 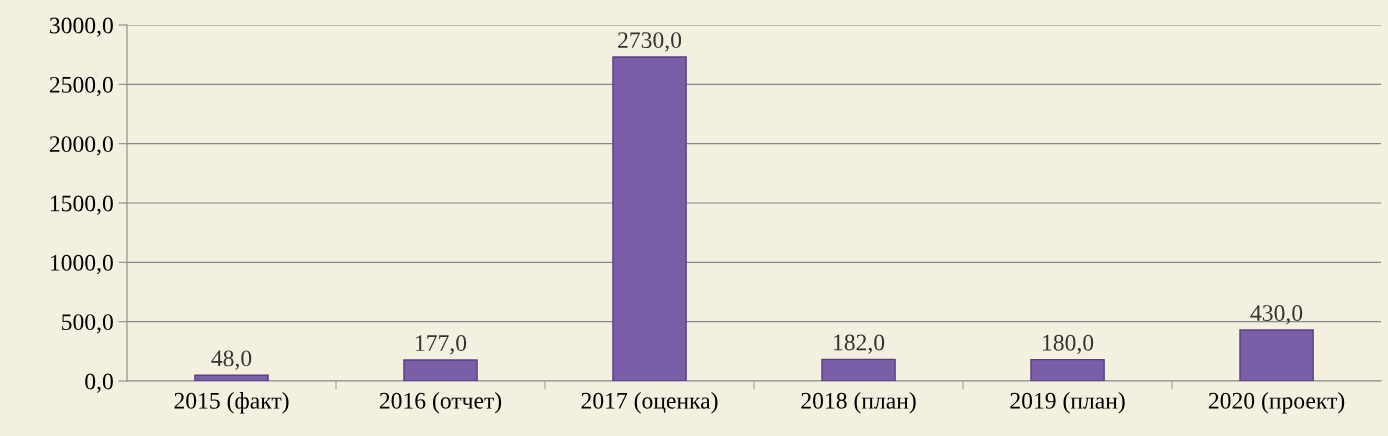 What do you see at coordinates (1068, 344) in the screenshot?
I see `data-label: 180,0` at bounding box center [1068, 344].